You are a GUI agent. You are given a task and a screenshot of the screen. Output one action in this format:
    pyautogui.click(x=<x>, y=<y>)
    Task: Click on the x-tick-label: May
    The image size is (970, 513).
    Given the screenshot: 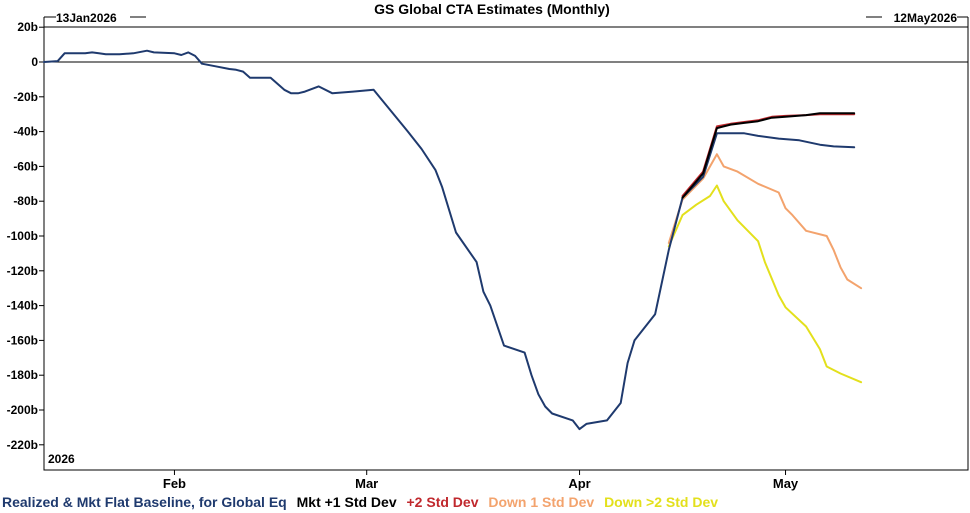 What is the action you would take?
    pyautogui.click(x=786, y=483)
    